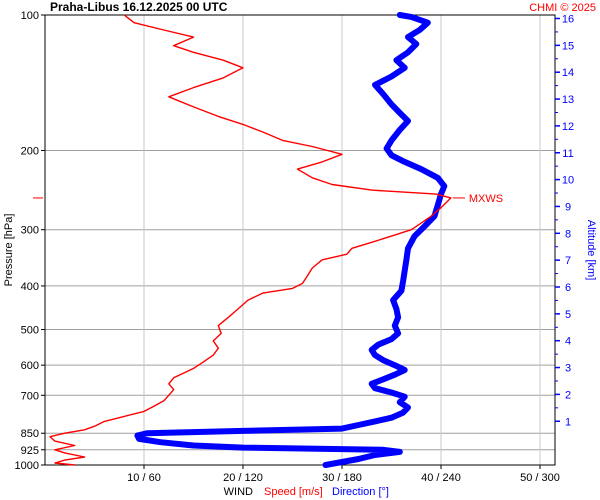 The height and width of the screenshot is (500, 600). I want to click on altitude-tick-label: 1, so click(568, 422).